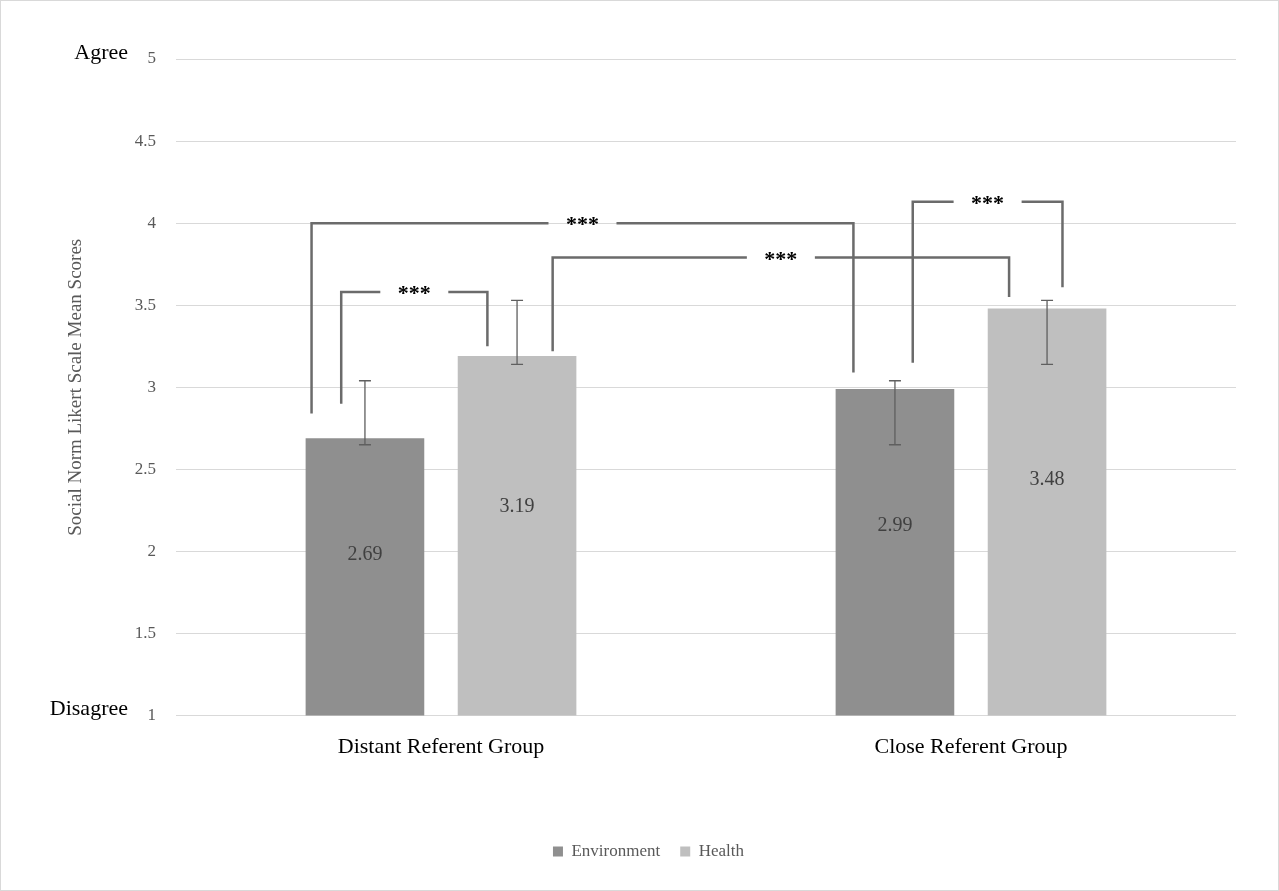 The width and height of the screenshot is (1279, 891). Describe the element at coordinates (145, 140) in the screenshot. I see `y-tick-label: 4.5` at that location.